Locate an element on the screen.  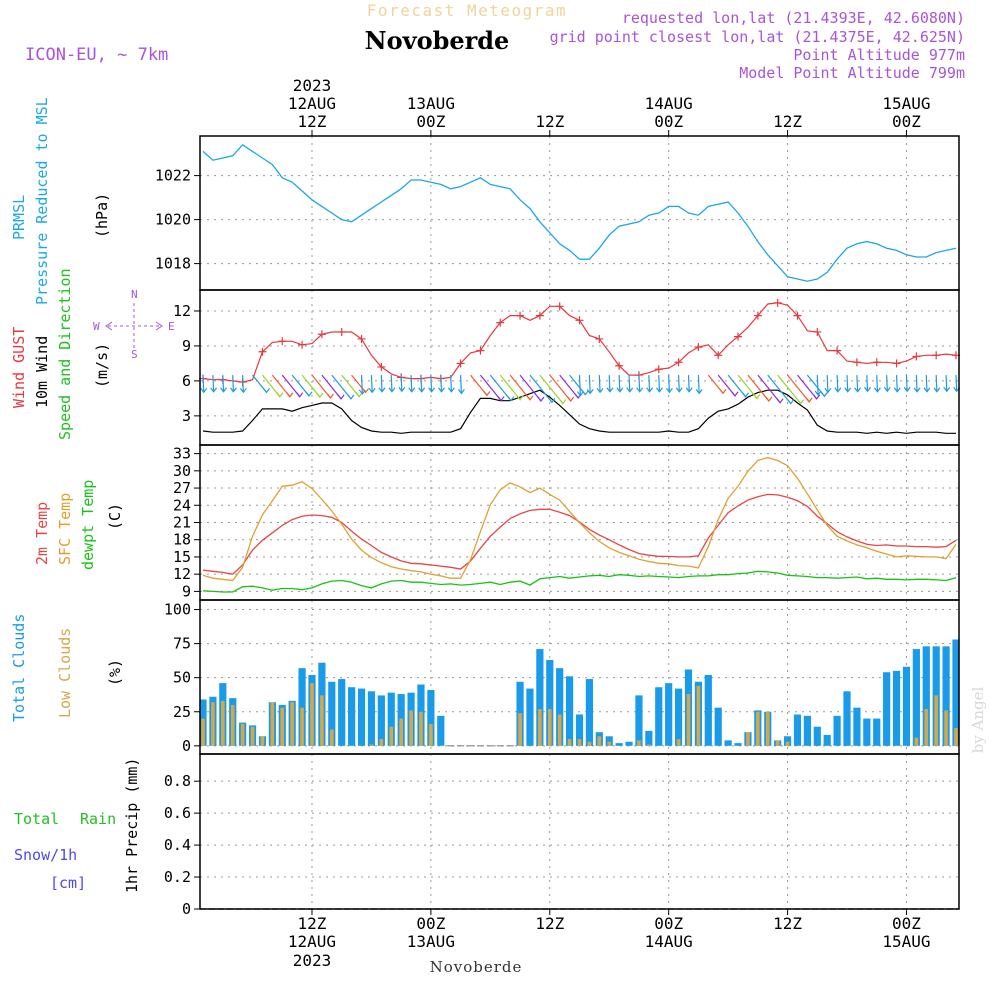
y-tick-label: 15 is located at coordinates (182, 557).